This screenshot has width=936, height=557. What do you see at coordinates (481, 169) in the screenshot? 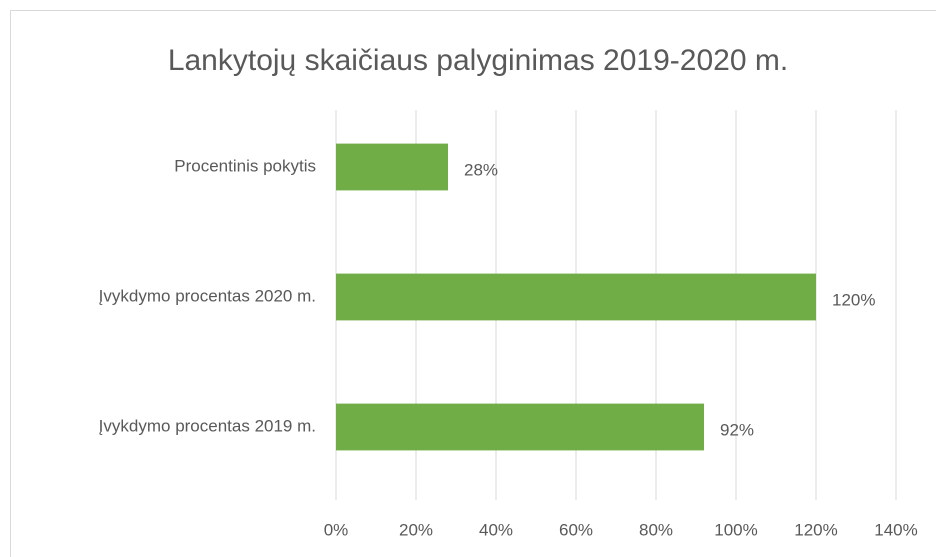
I see `data-label: 28%` at bounding box center [481, 169].